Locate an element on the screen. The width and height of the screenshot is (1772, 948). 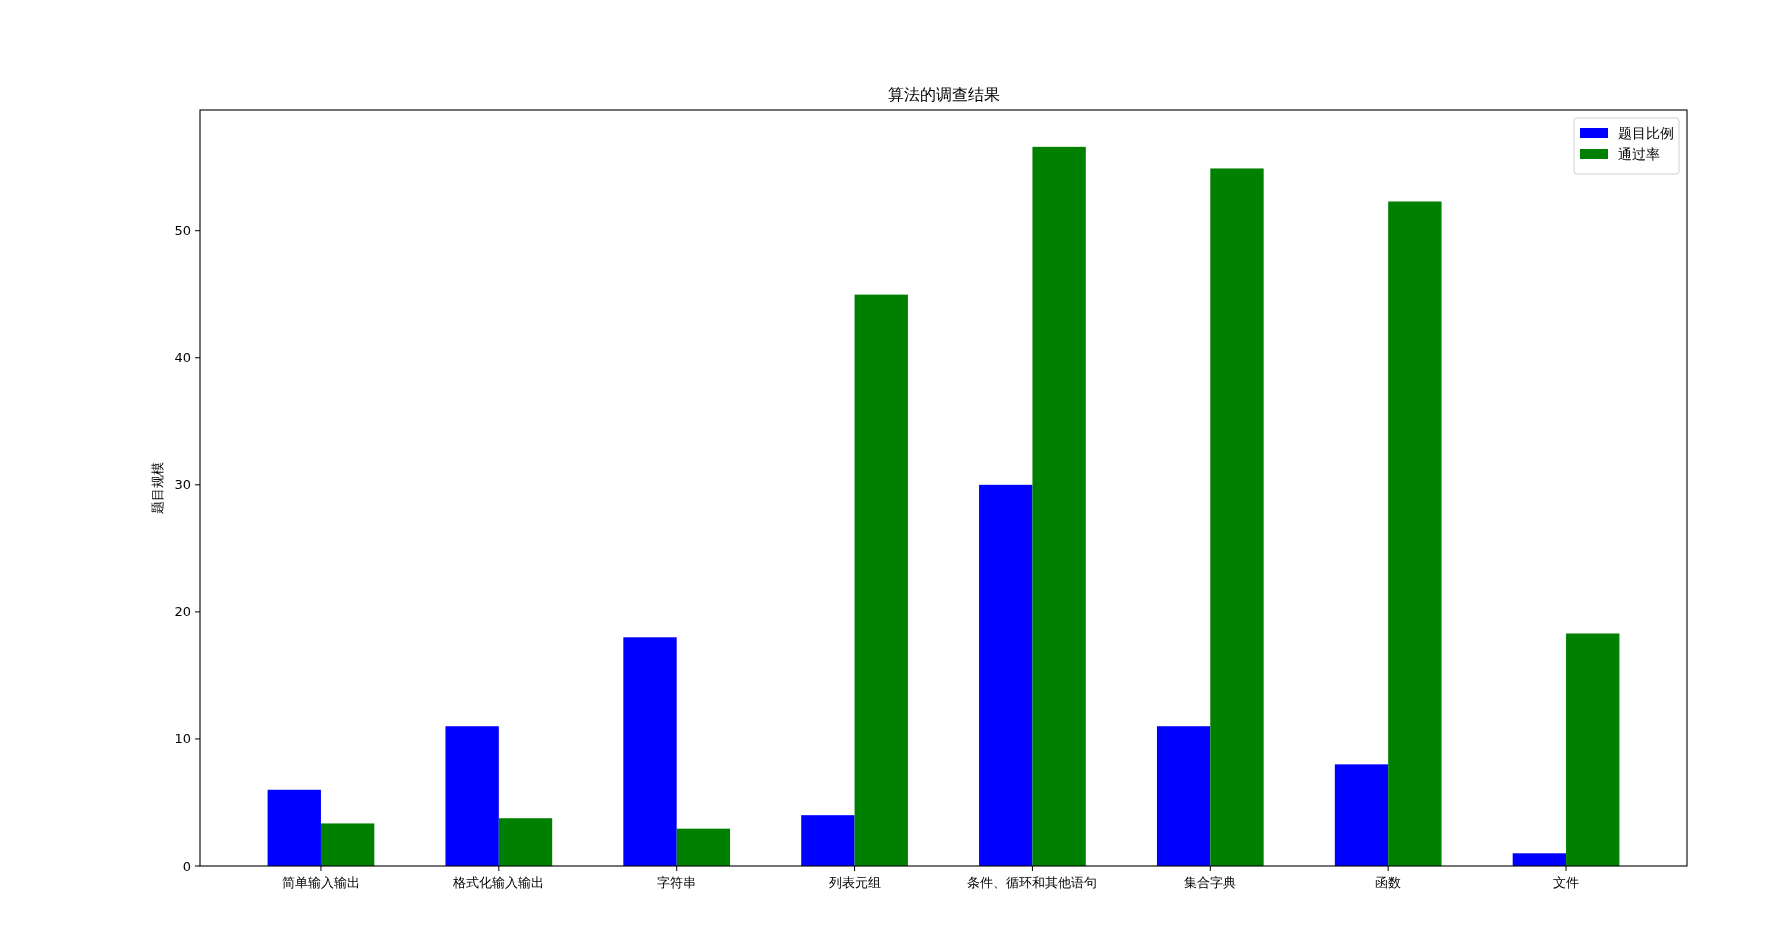
y-tick-label: 10 is located at coordinates (182, 739).